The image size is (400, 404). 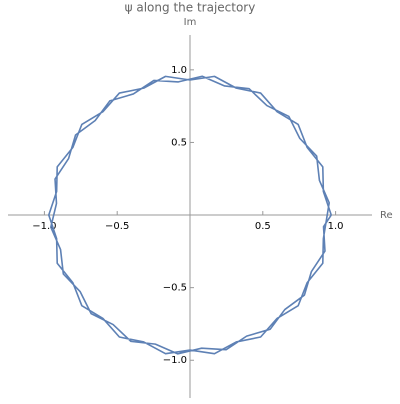 I want to click on y-tick-label: −1.0, so click(x=175, y=360).